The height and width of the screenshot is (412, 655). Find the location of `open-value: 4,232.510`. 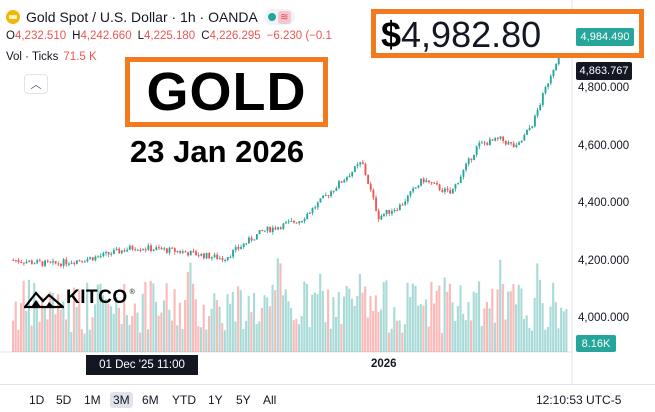

open-value: 4,232.510 is located at coordinates (40, 36).